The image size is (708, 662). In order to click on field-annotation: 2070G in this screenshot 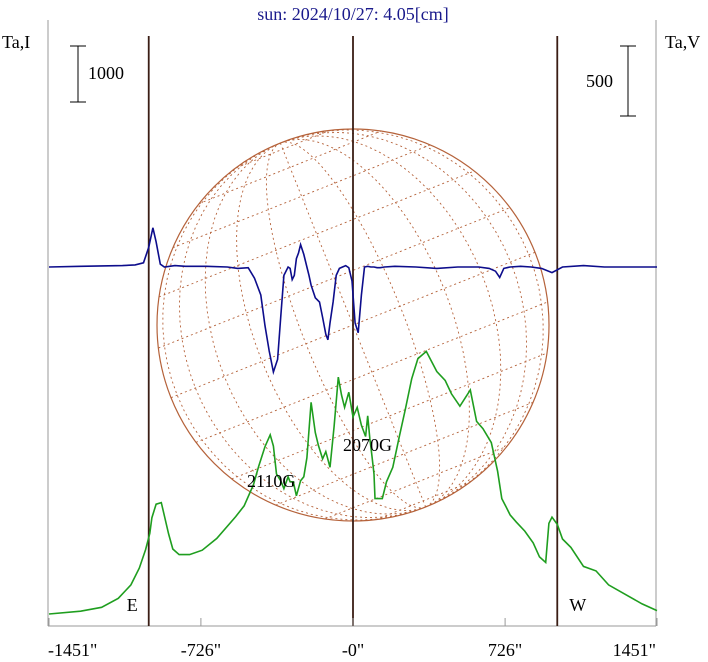, I will do `click(367, 445)`.